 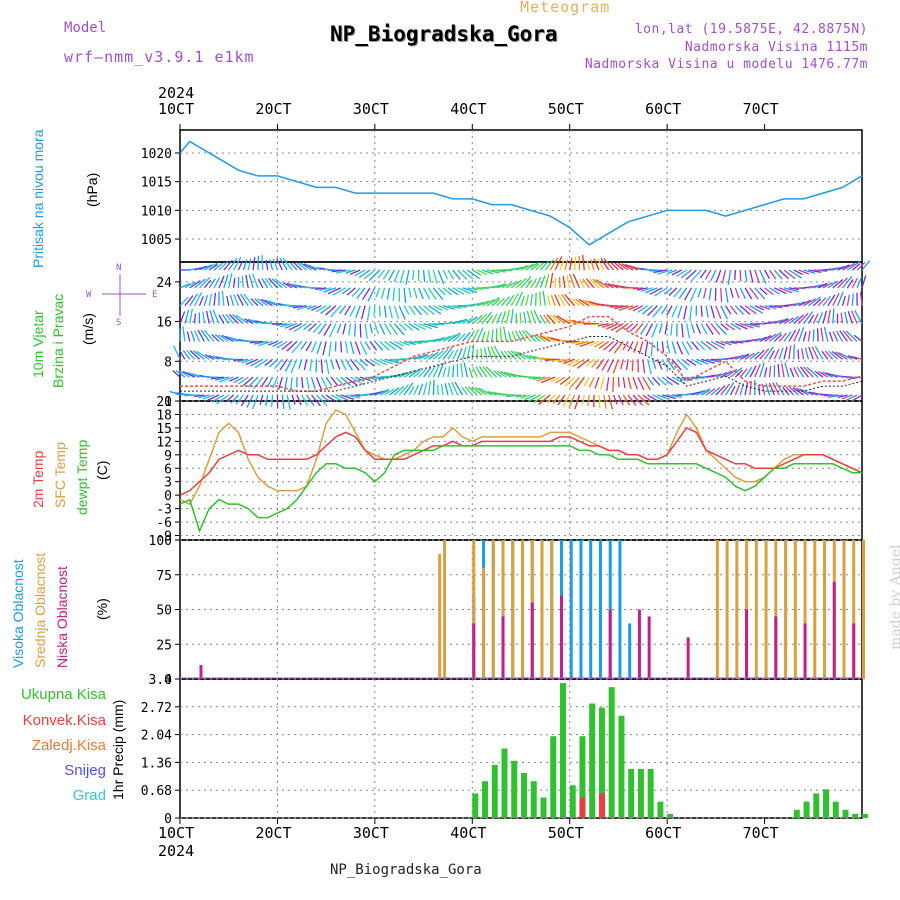 What do you see at coordinates (273, 109) in the screenshot?
I see `x-tick-top: 20CT` at bounding box center [273, 109].